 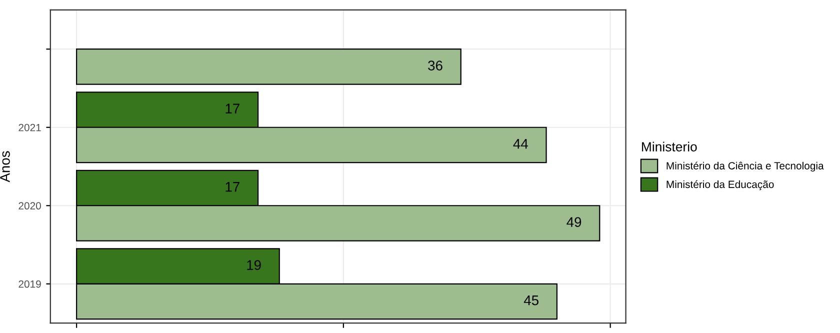 I want to click on legend-label: Ministério da Ciência e Tecnologia, so click(x=745, y=167).